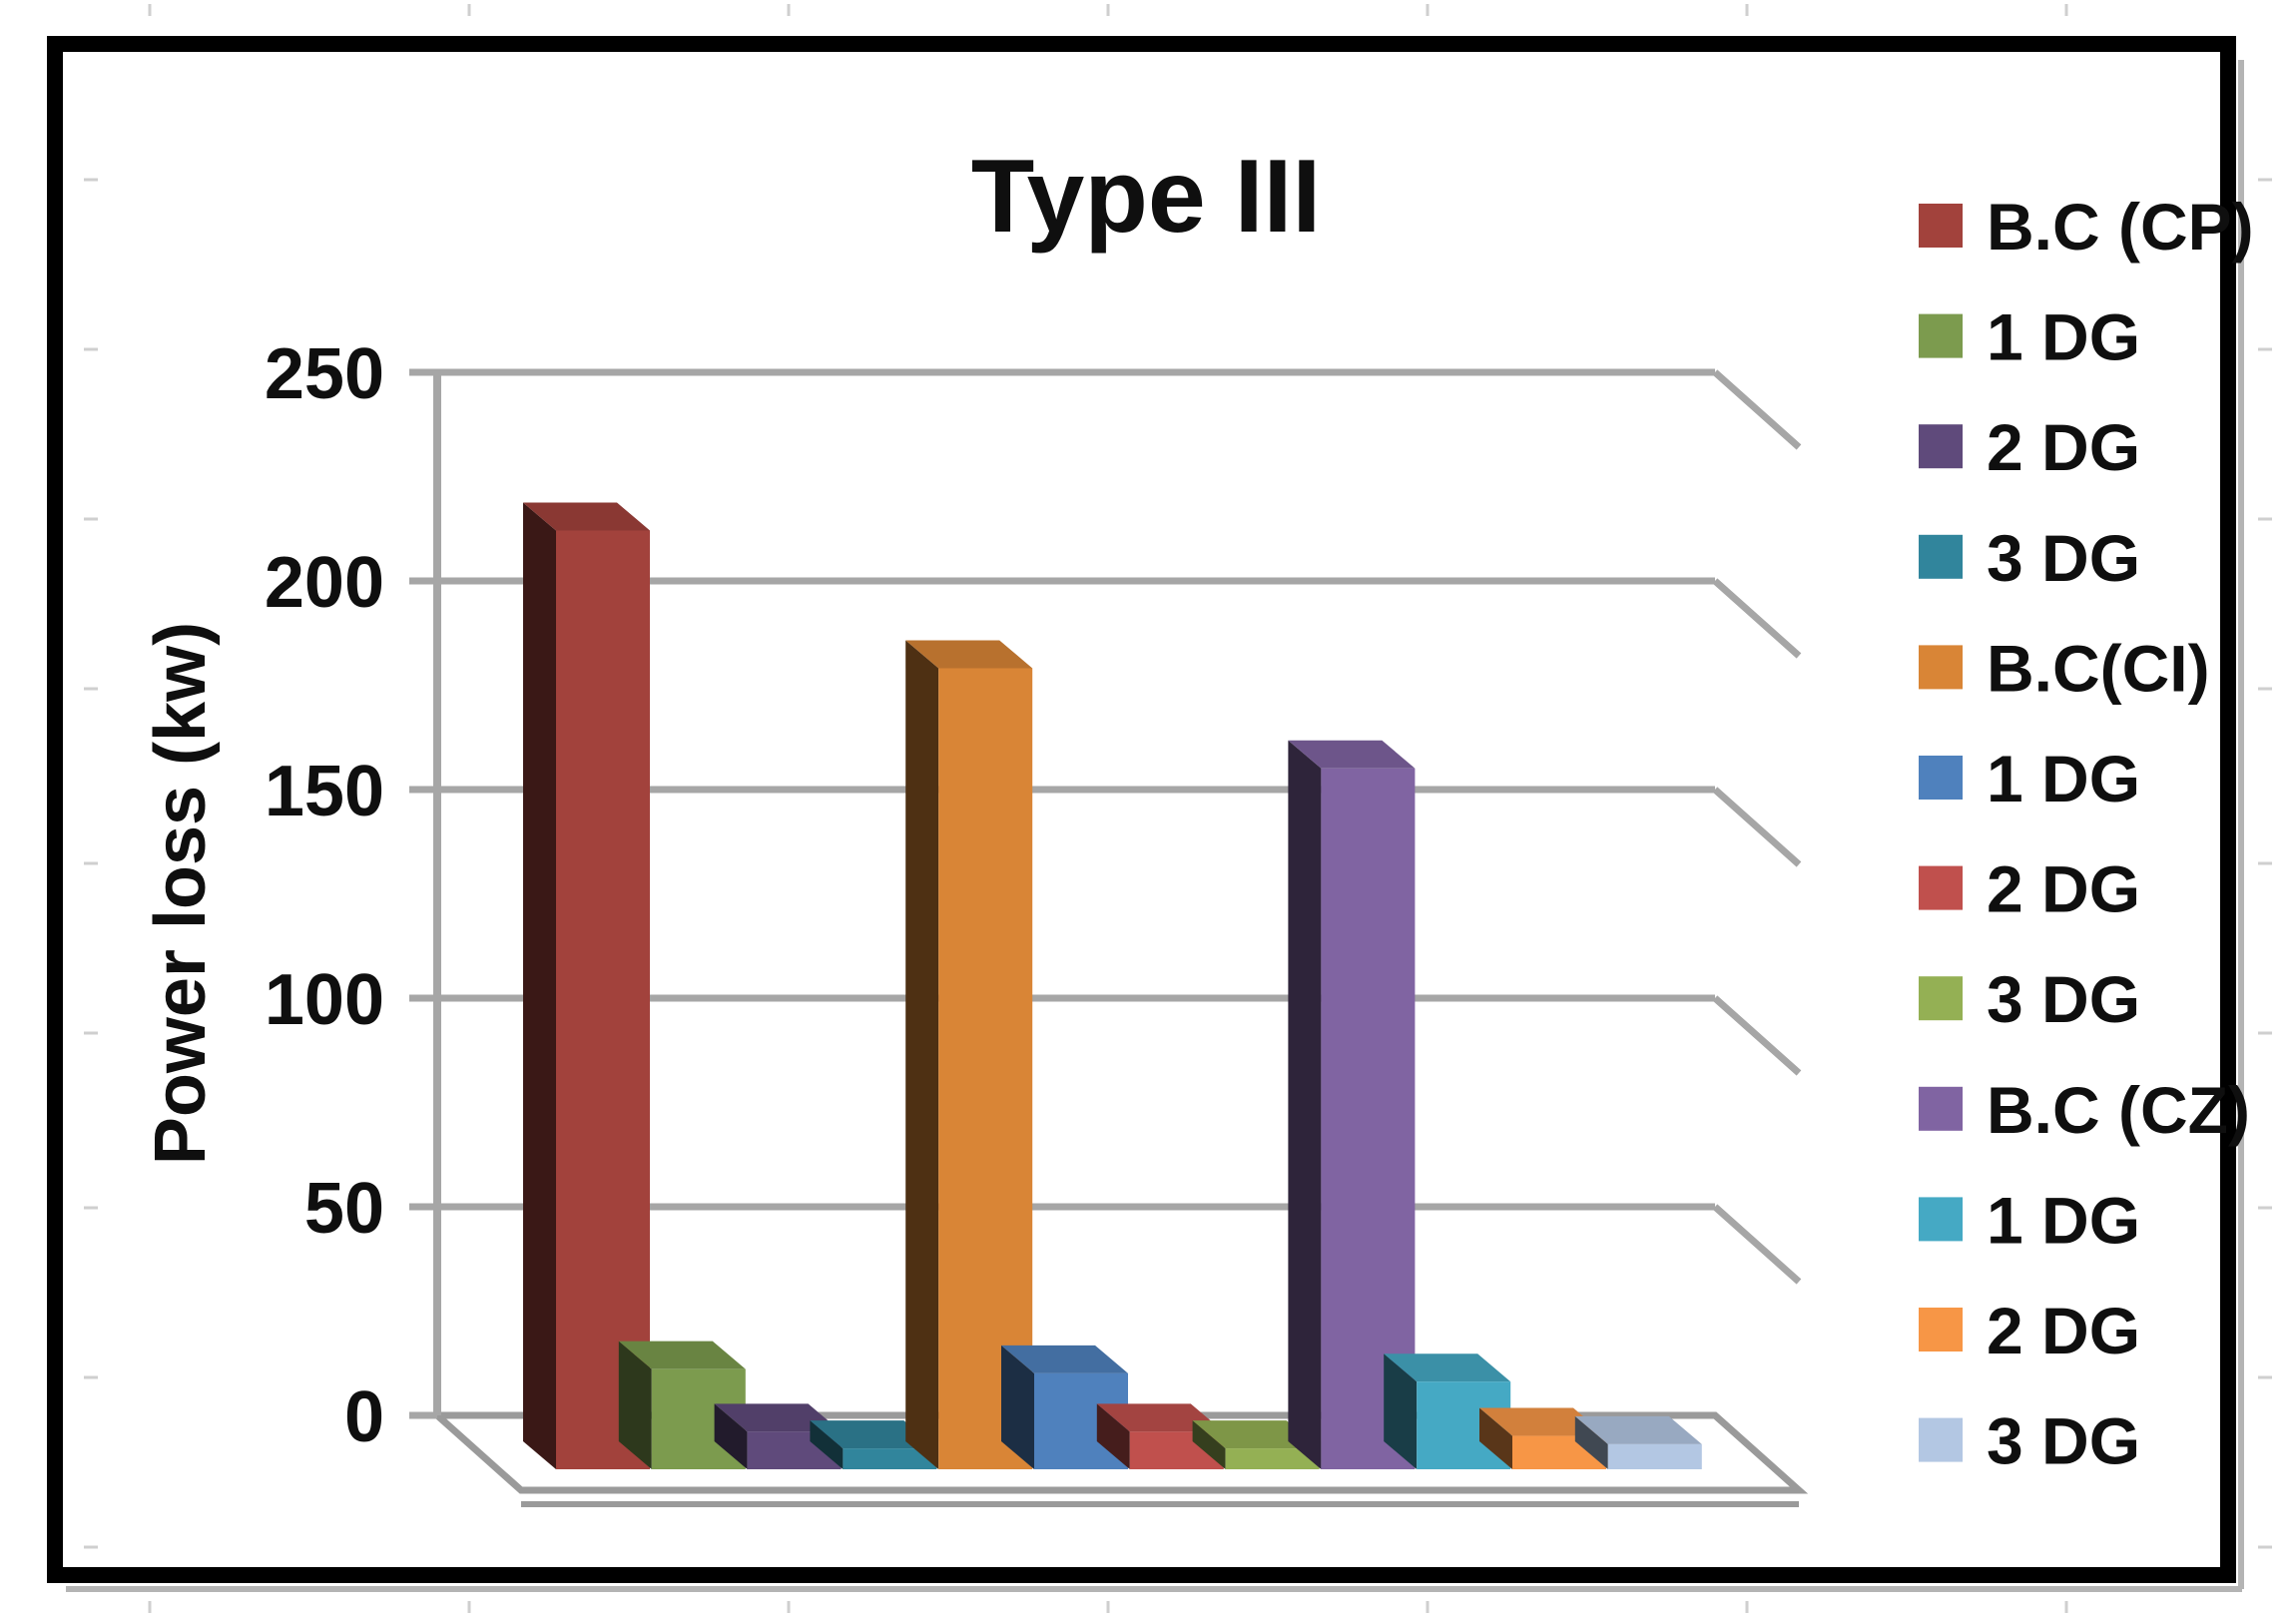 Image resolution: width=2296 pixels, height=1622 pixels. Describe the element at coordinates (2118, 1110) in the screenshot. I see `legend-label: B.C (CZ)` at that location.